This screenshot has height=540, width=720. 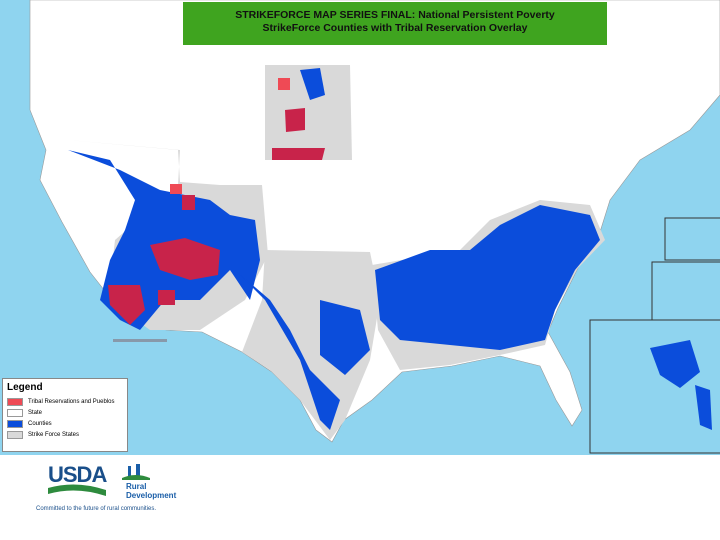 I want to click on tribal-reservations-light, so click(x=230, y=136).